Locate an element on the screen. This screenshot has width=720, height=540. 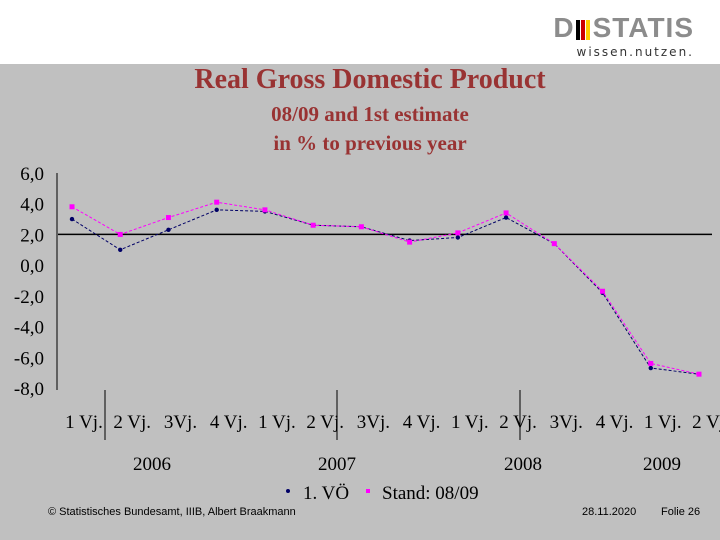
logo-letter: D is located at coordinates (564, 27).